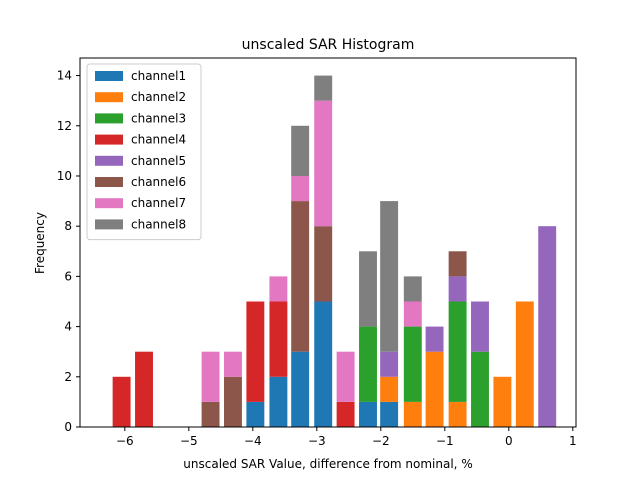 Image resolution: width=640 pixels, height=480 pixels. Describe the element at coordinates (109, 76) in the screenshot. I see `legend-swatch-channel1` at that location.